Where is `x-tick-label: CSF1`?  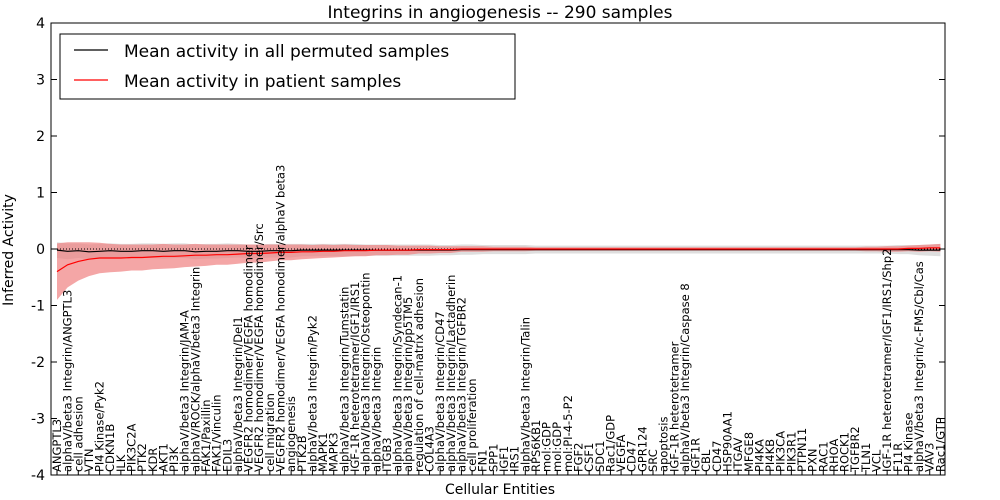 x-tick-label: CSF1 is located at coordinates (589, 457).